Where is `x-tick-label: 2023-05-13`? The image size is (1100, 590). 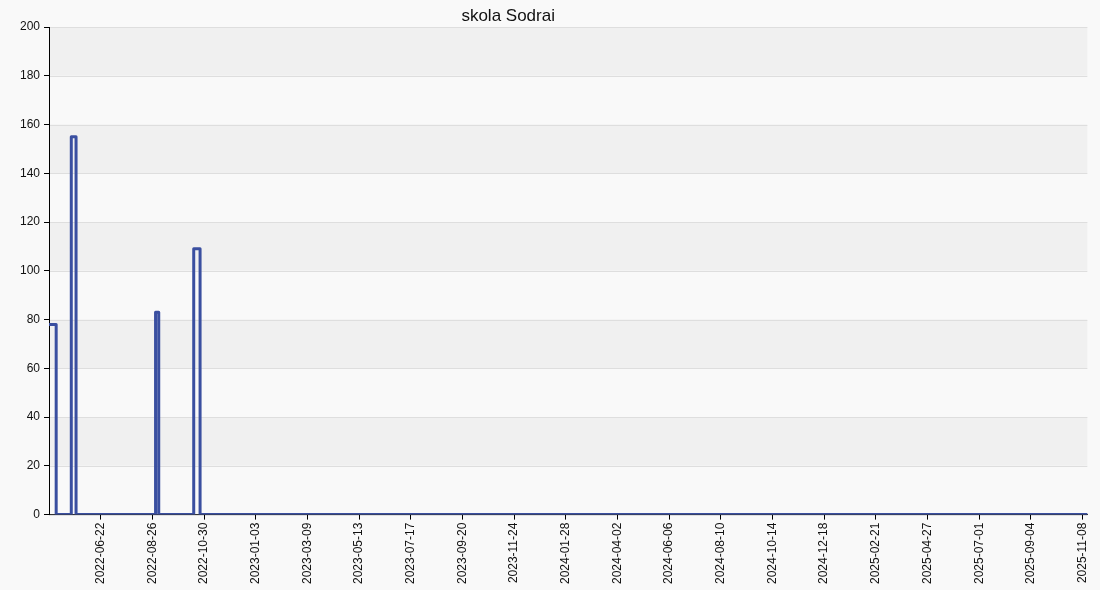 x-tick-label: 2023-05-13 is located at coordinates (358, 553).